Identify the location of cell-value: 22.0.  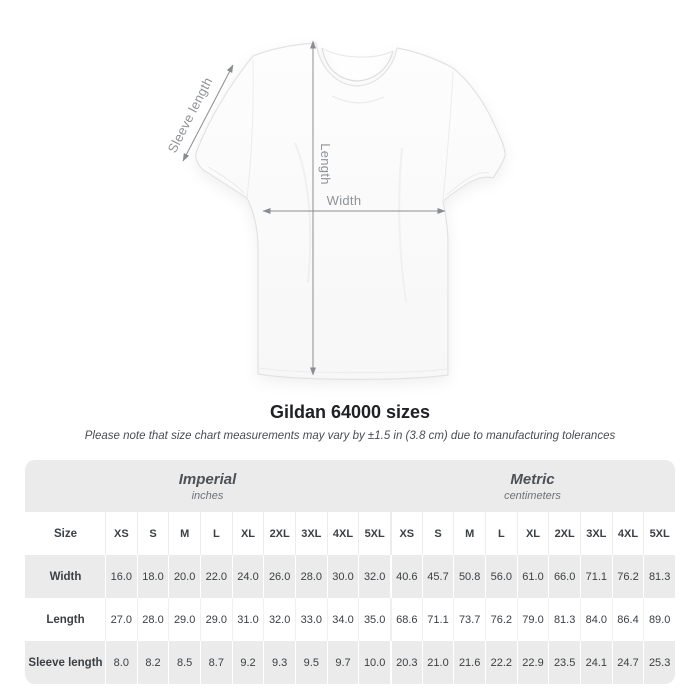
(215, 576).